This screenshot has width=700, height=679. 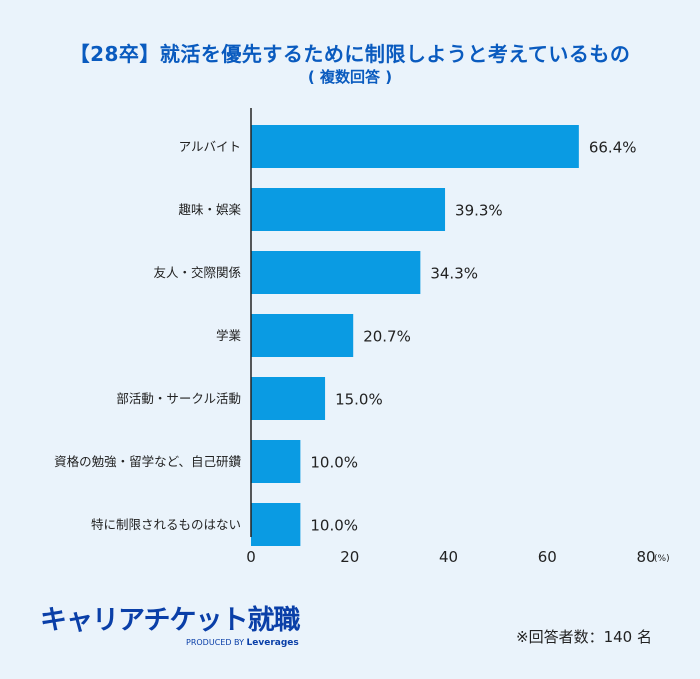 I want to click on respondent-note: ※回答者数：140 名, so click(x=584, y=637).